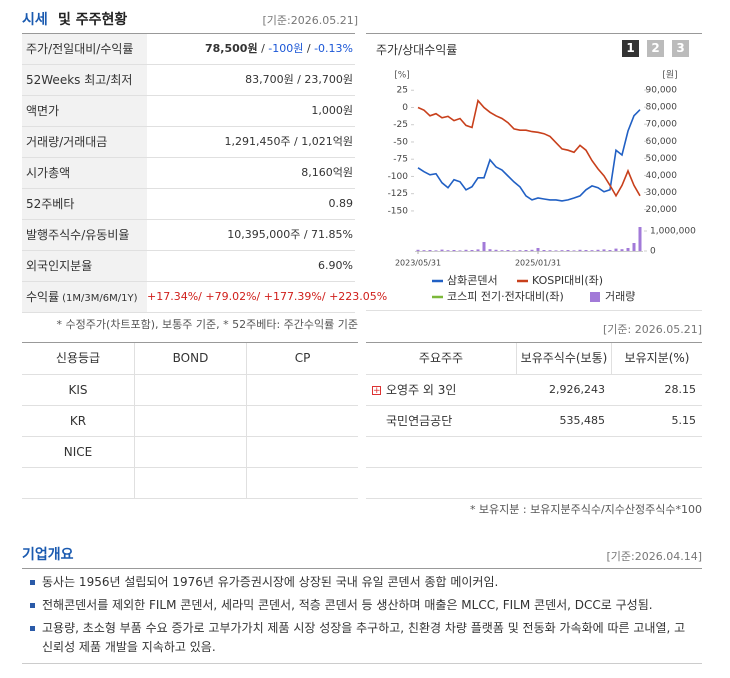  I want to click on y2-tick-label: 80,000, so click(662, 108).